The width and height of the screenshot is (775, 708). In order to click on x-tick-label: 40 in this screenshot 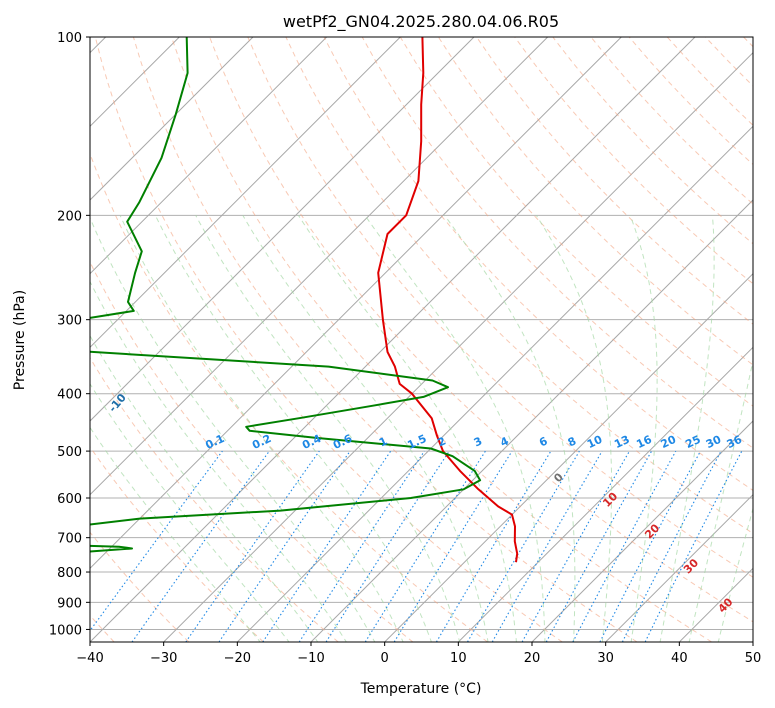, I will do `click(679, 658)`.